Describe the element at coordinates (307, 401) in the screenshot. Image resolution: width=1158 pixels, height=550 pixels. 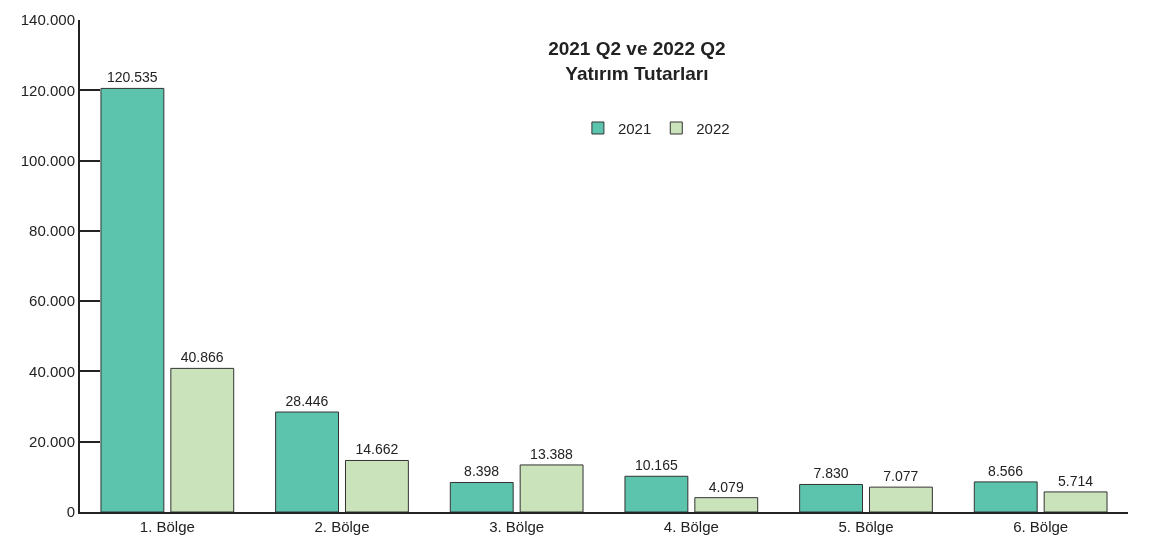
I see `data-label: 28.446` at that location.